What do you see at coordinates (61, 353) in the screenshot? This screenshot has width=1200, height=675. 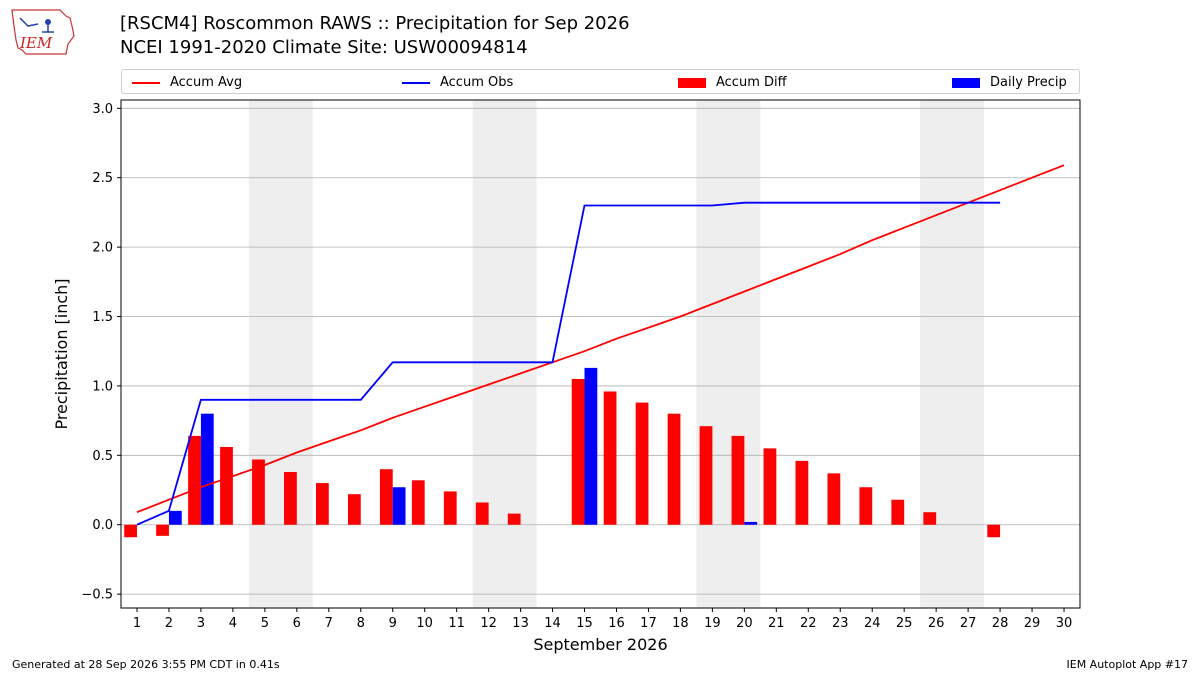 I see `y-axis-label: Precipitation [inch]` at bounding box center [61, 353].